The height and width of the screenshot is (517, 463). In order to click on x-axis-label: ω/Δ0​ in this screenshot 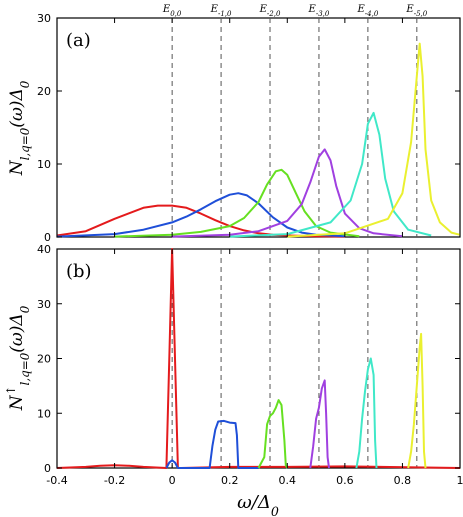, I will do `click(258, 504)`.